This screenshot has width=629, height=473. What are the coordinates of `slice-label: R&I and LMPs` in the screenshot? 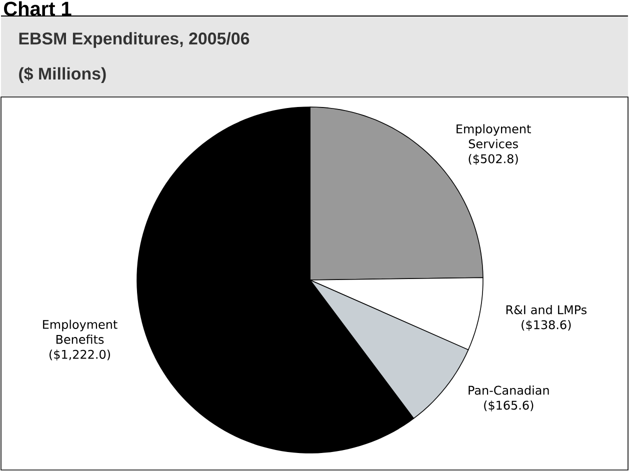 It's located at (546, 309).